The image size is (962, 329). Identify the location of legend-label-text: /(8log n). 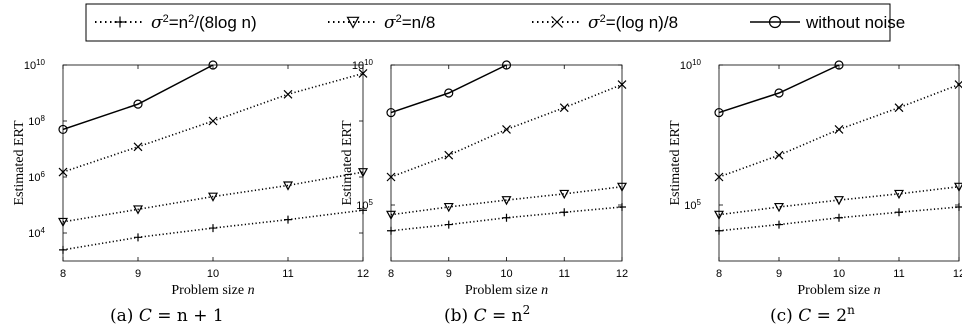
(225, 22).